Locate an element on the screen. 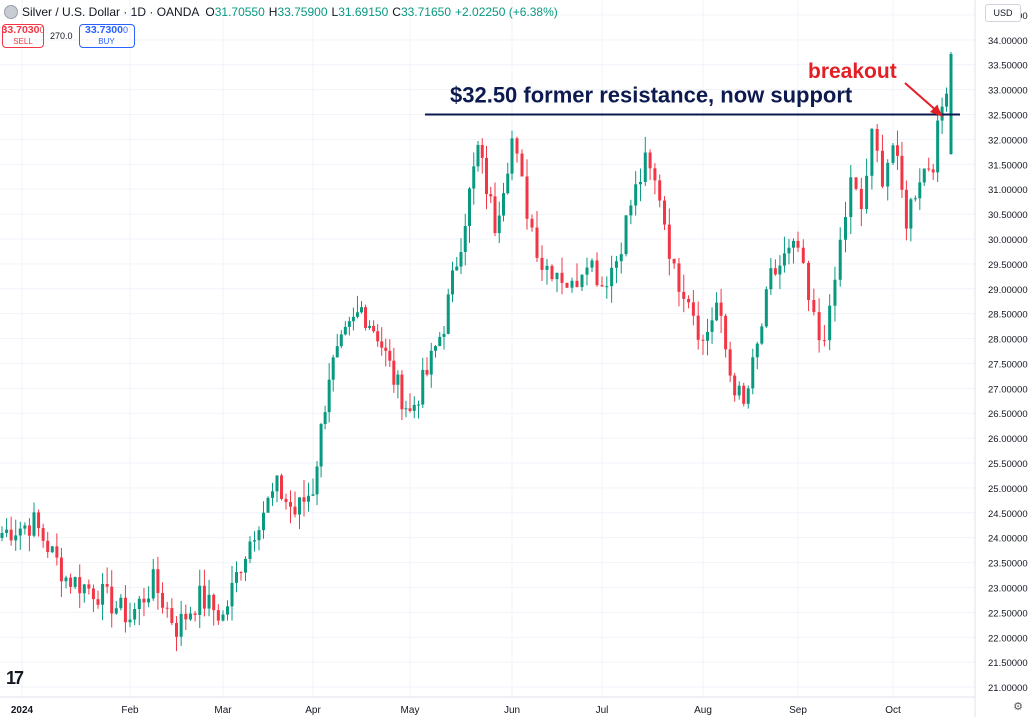  close-value: 33.71650 is located at coordinates (425, 12).